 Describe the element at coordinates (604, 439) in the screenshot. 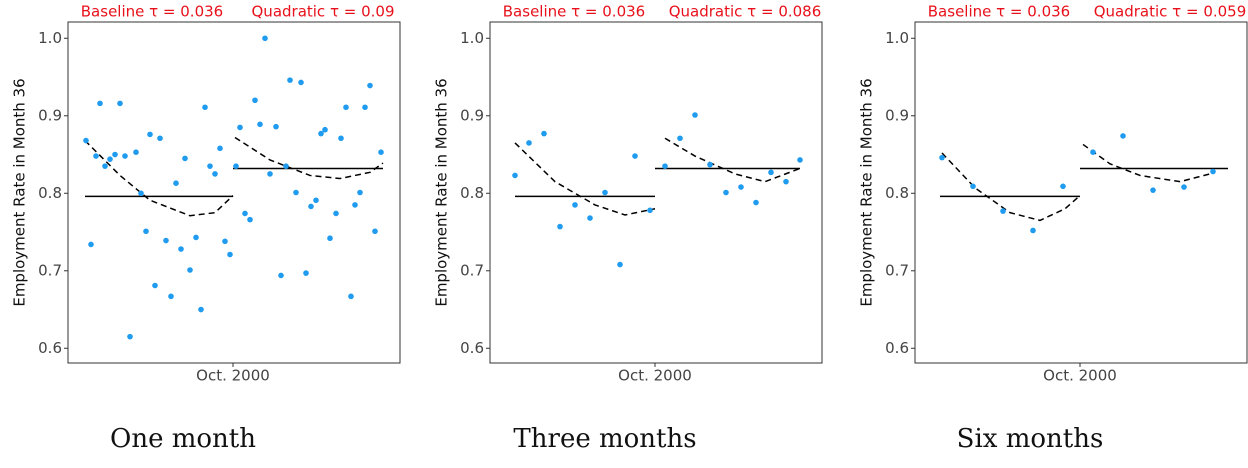

I see `caption: Three months` at that location.